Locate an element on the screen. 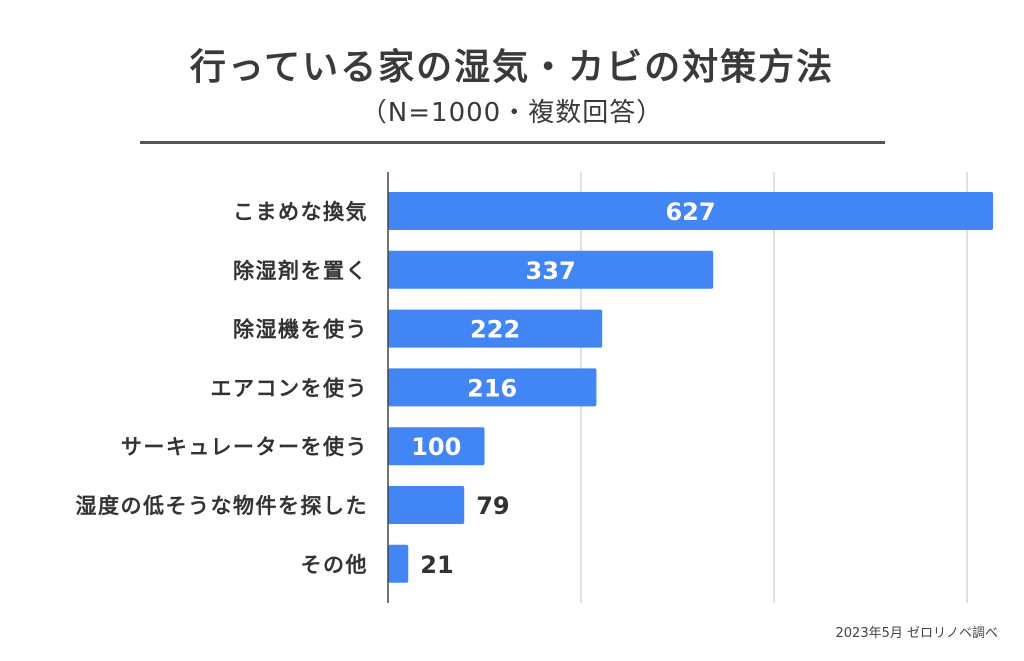 The image size is (1024, 661). category-label-0: こまめな換気 is located at coordinates (300, 212).